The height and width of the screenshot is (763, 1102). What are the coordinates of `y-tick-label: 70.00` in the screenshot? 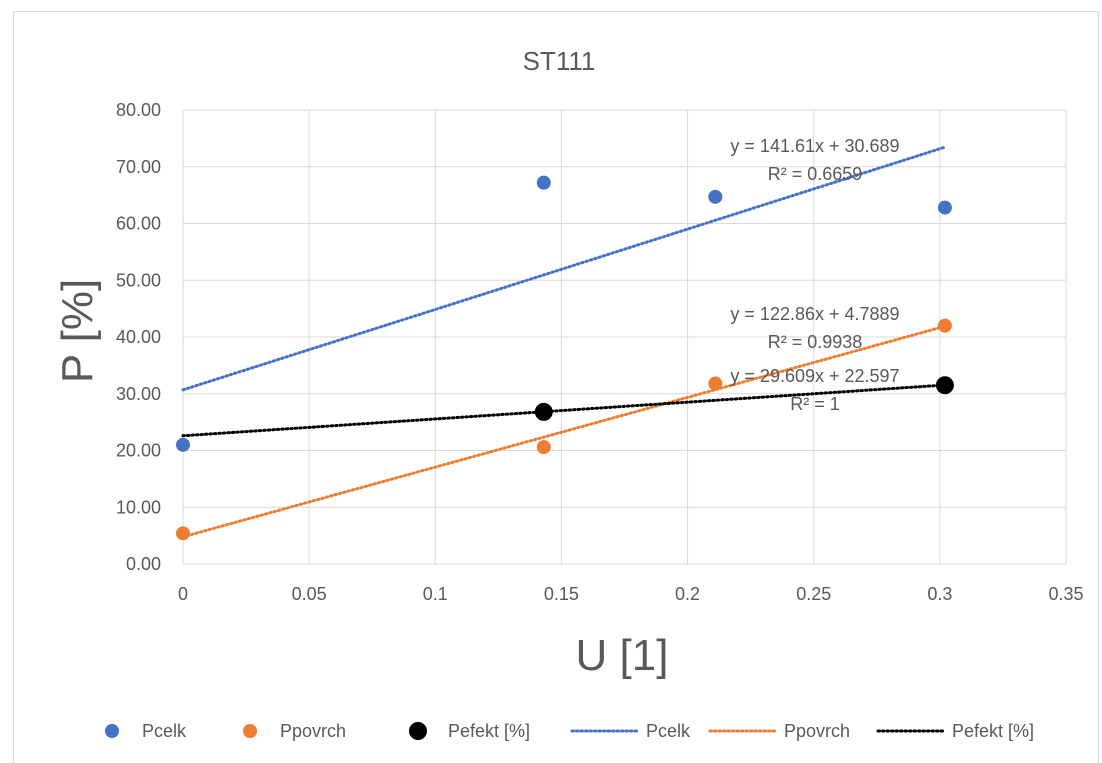 It's located at (138, 167).